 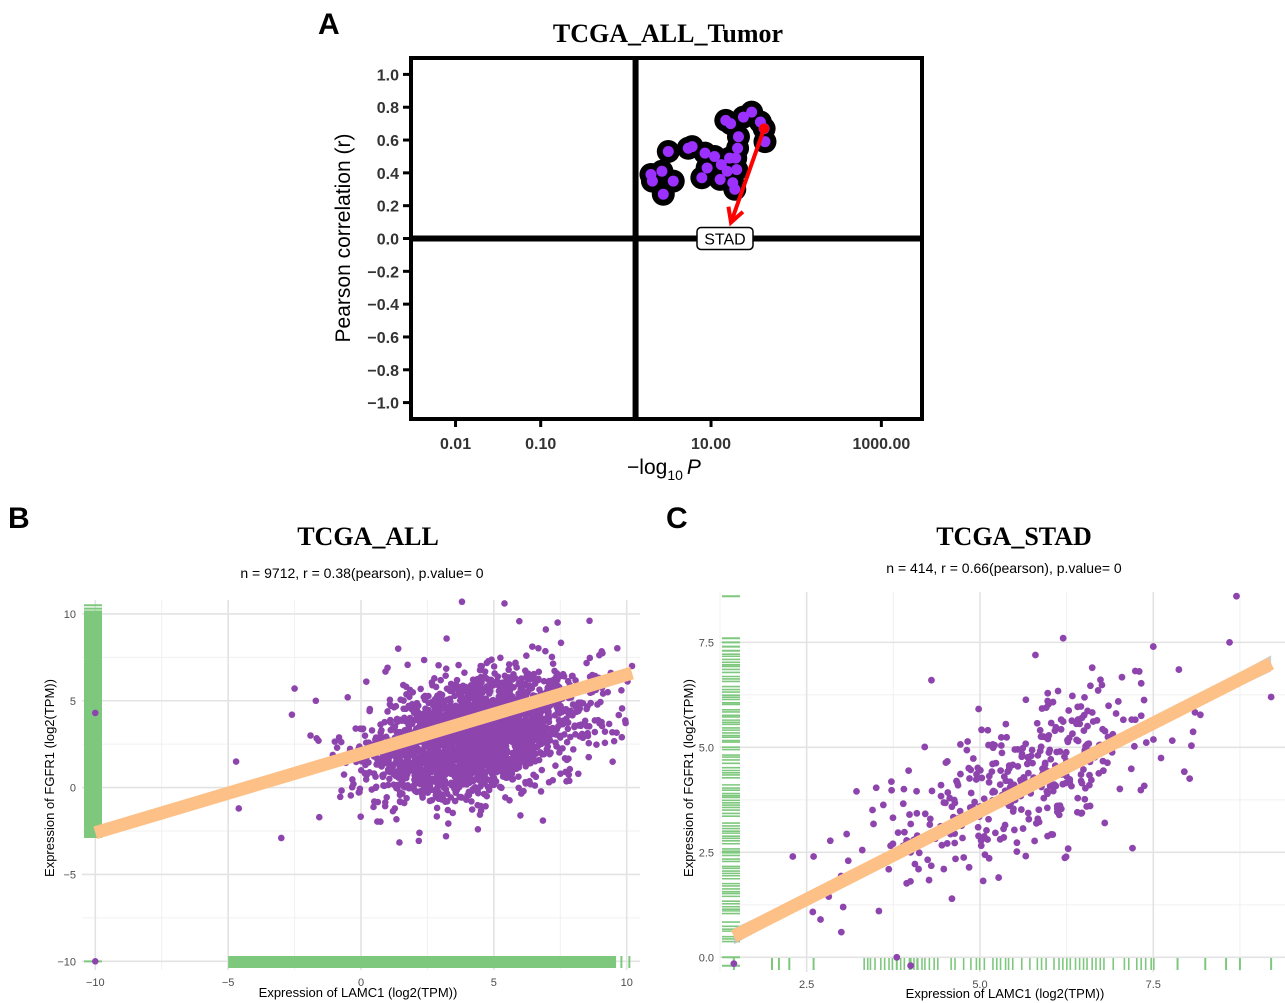 I want to click on panel-label-a: A, so click(x=329, y=24).